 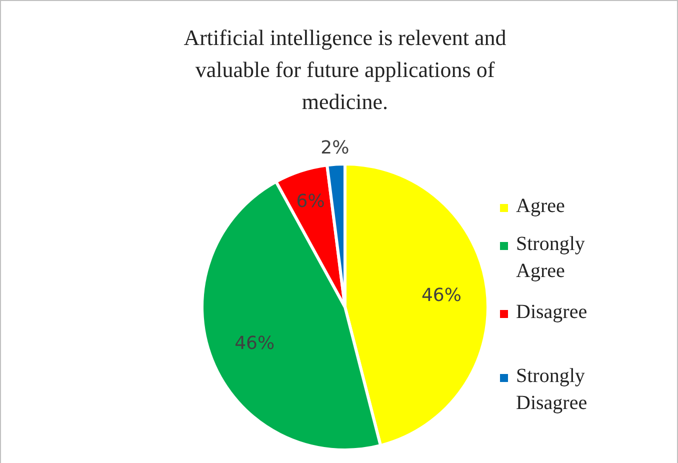 What do you see at coordinates (552, 389) in the screenshot?
I see `legend-label: Strongly Disagree` at bounding box center [552, 389].